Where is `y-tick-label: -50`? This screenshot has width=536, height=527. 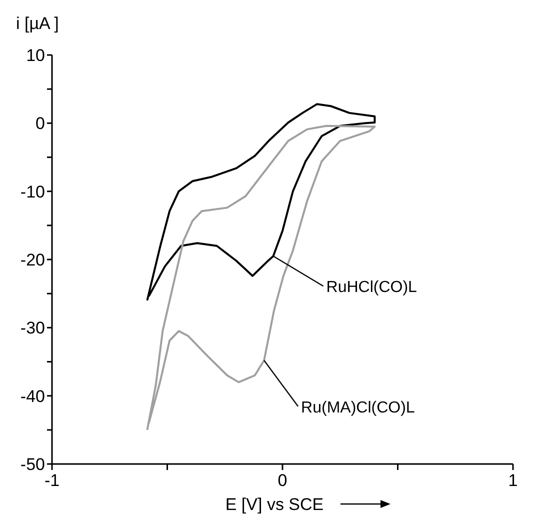 y-tick-label: -50 is located at coordinates (32, 464).